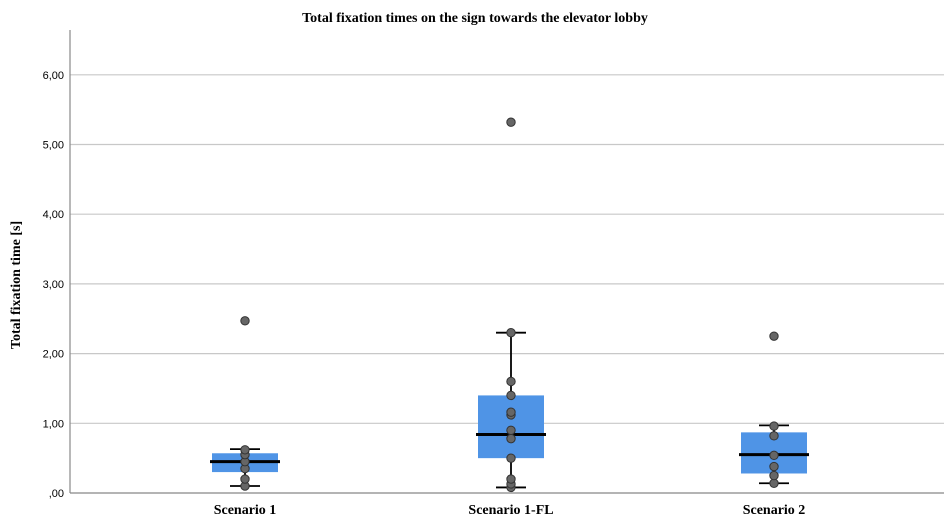  I want to click on x-tick-label-1: Scenario 1, so click(245, 510).